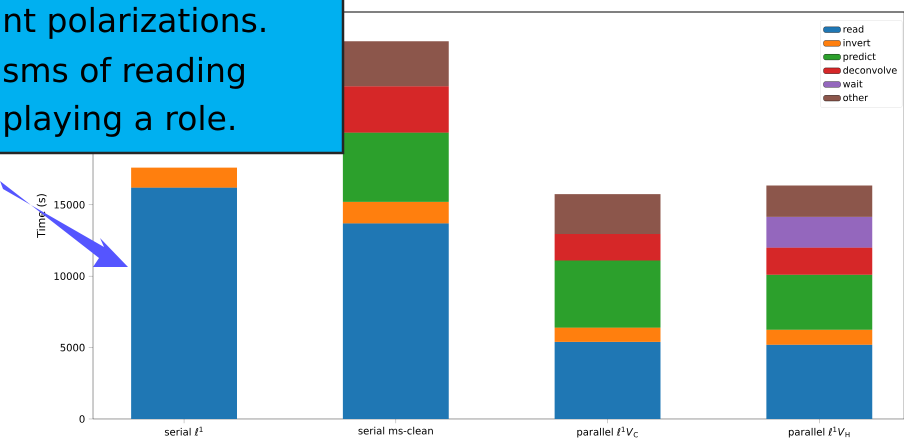  I want to click on y-tick-label: 5000, so click(72, 348).